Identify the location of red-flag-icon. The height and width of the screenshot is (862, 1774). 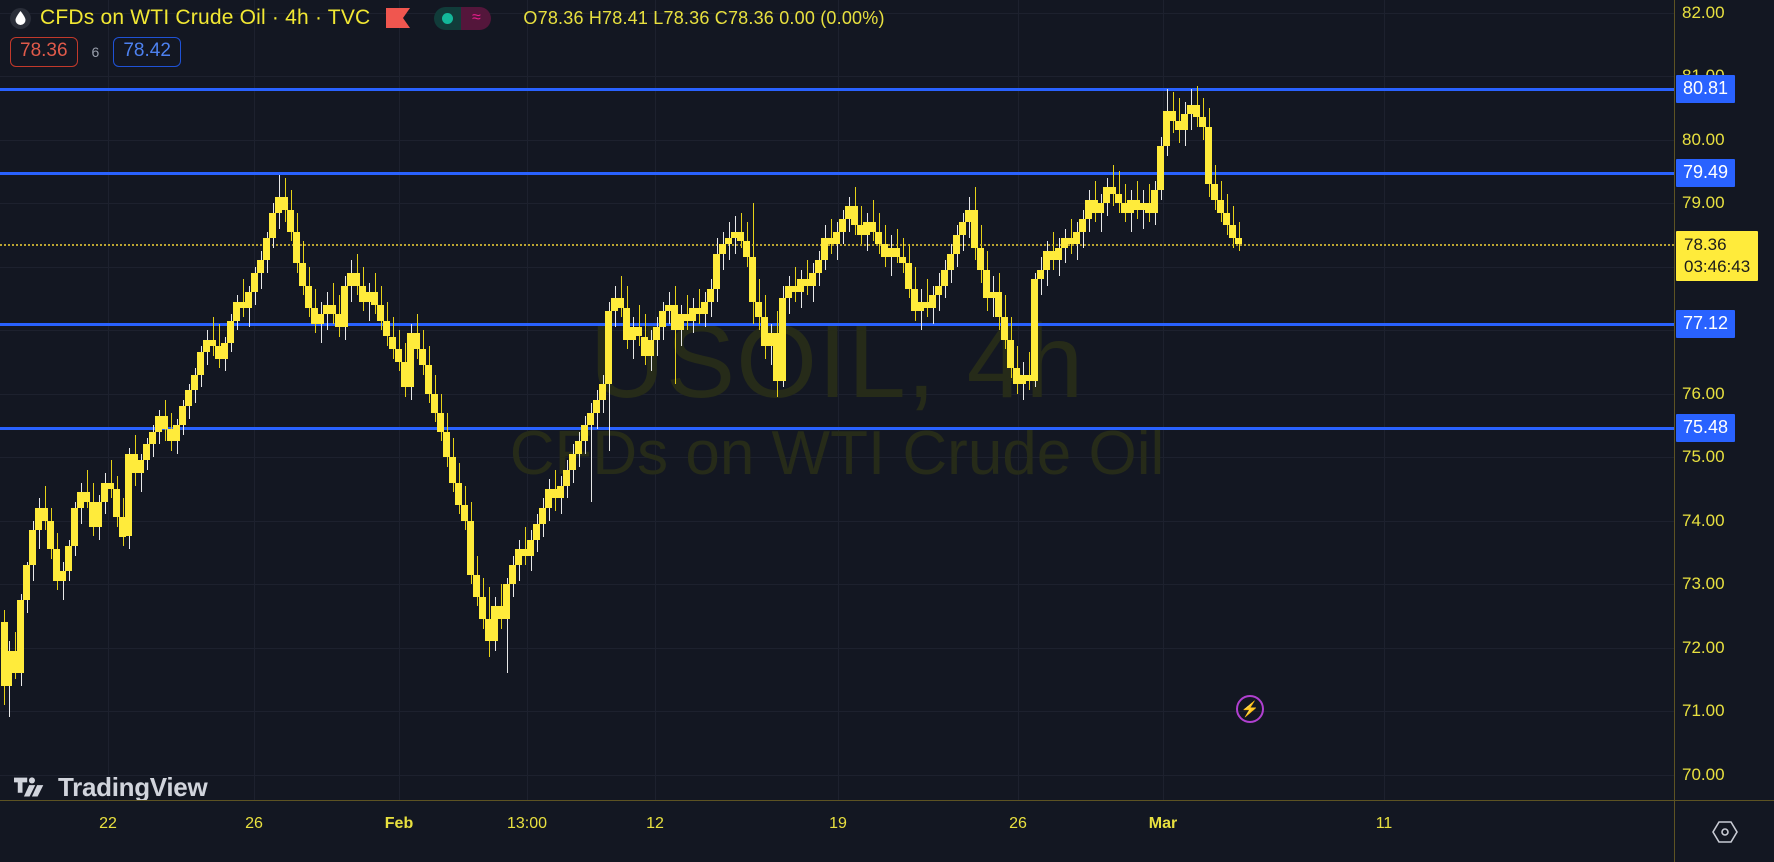
(399, 18).